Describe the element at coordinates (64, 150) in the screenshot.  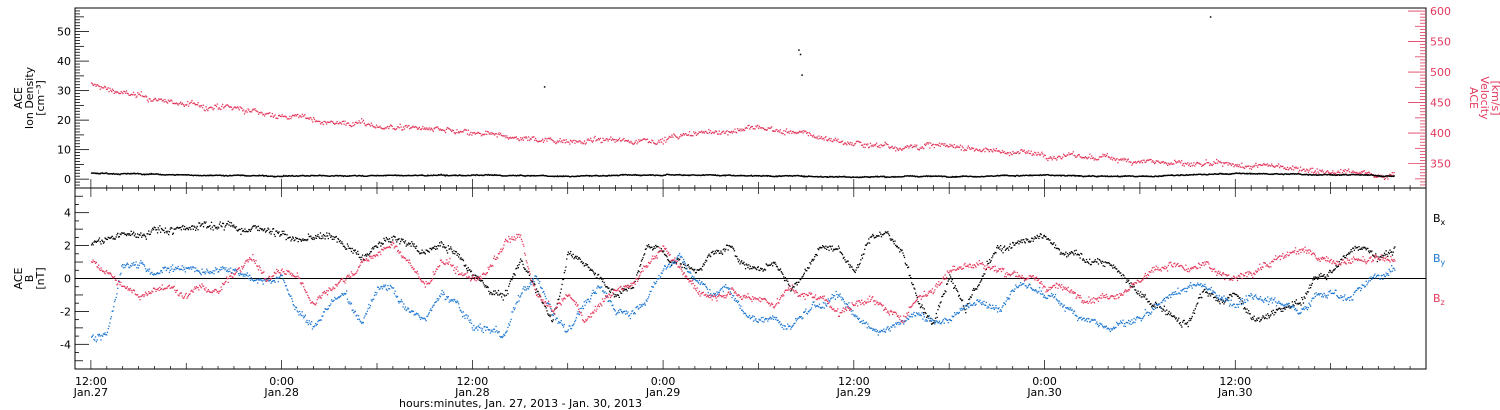
I see `density-tick-label: 10` at that location.